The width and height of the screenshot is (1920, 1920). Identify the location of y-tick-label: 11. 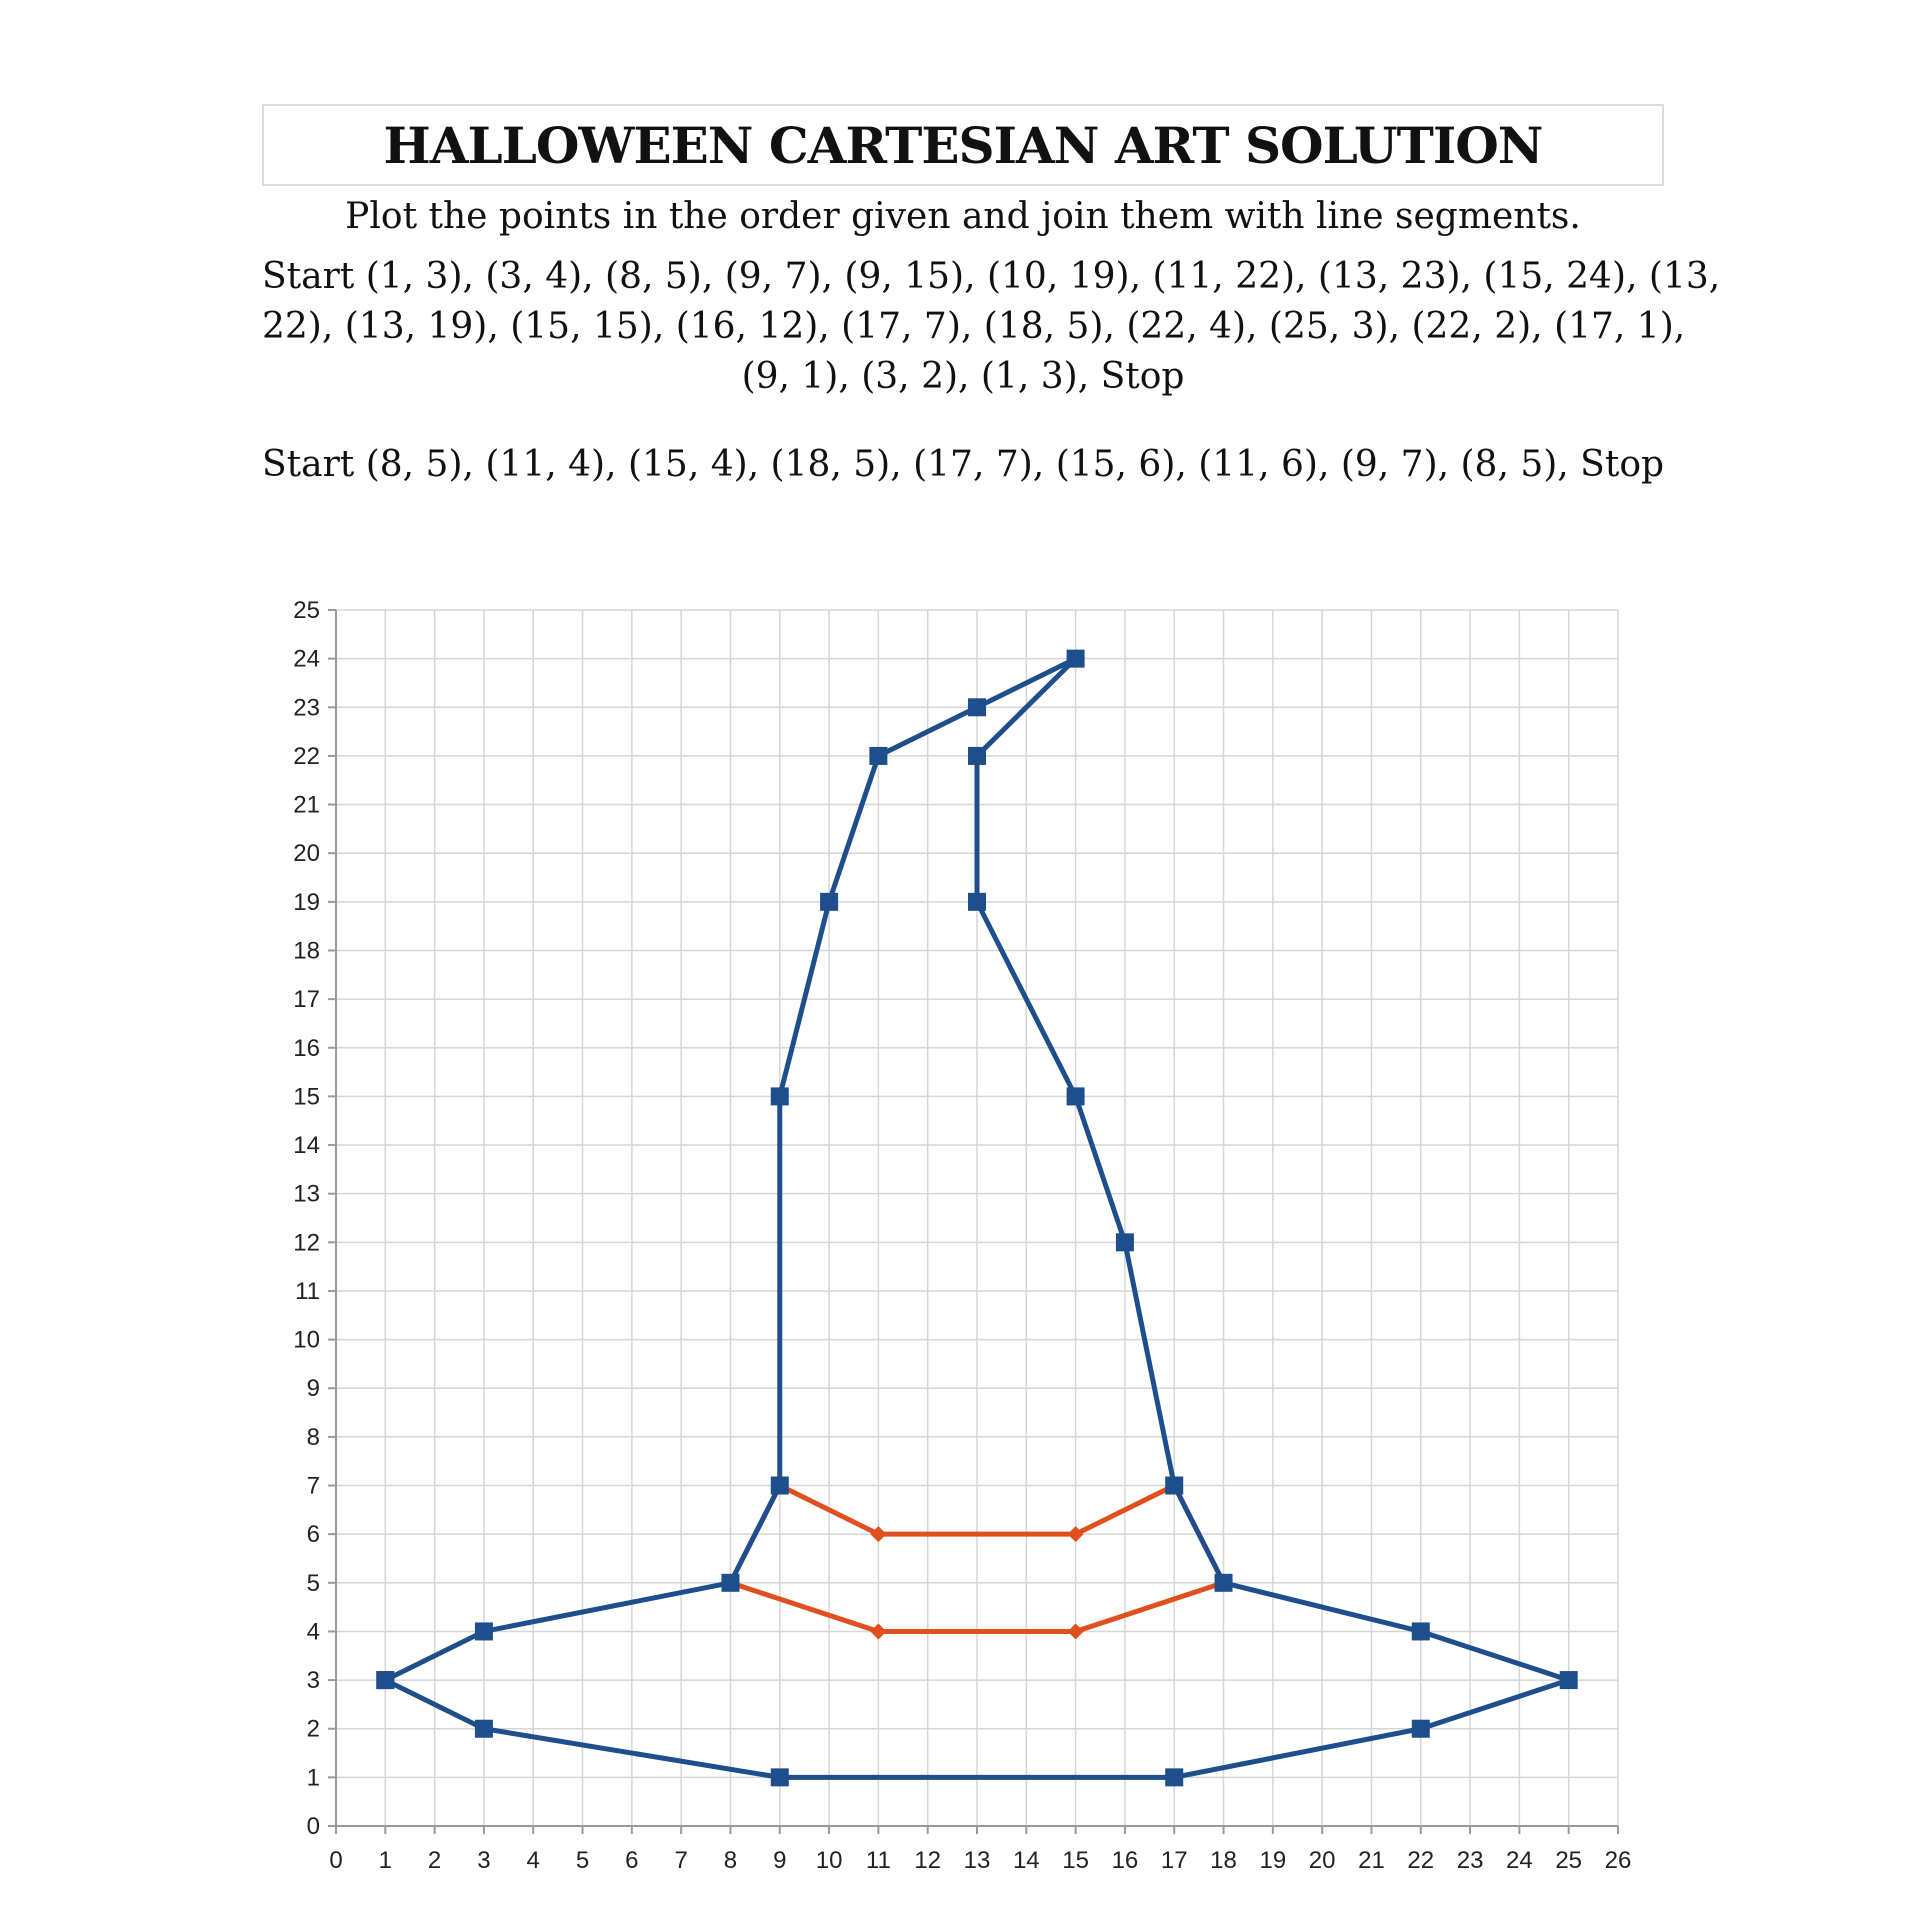
(307, 1291).